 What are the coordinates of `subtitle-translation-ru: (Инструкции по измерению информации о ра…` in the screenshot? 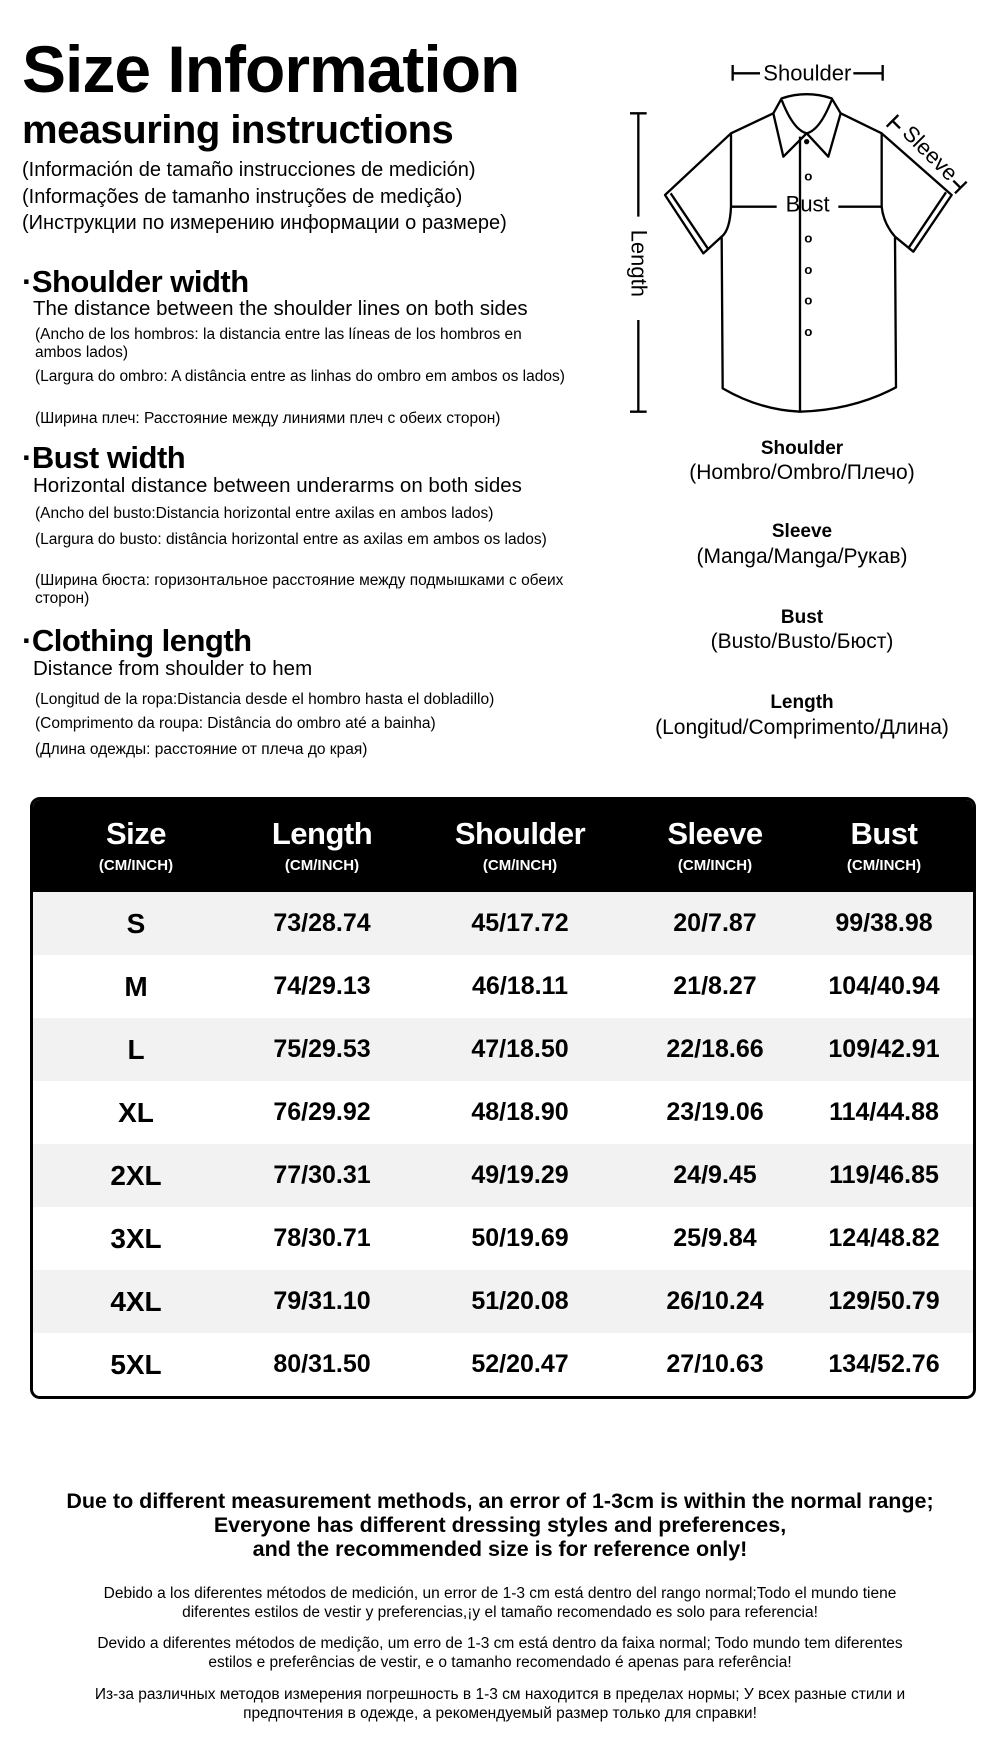 It's located at (264, 223).